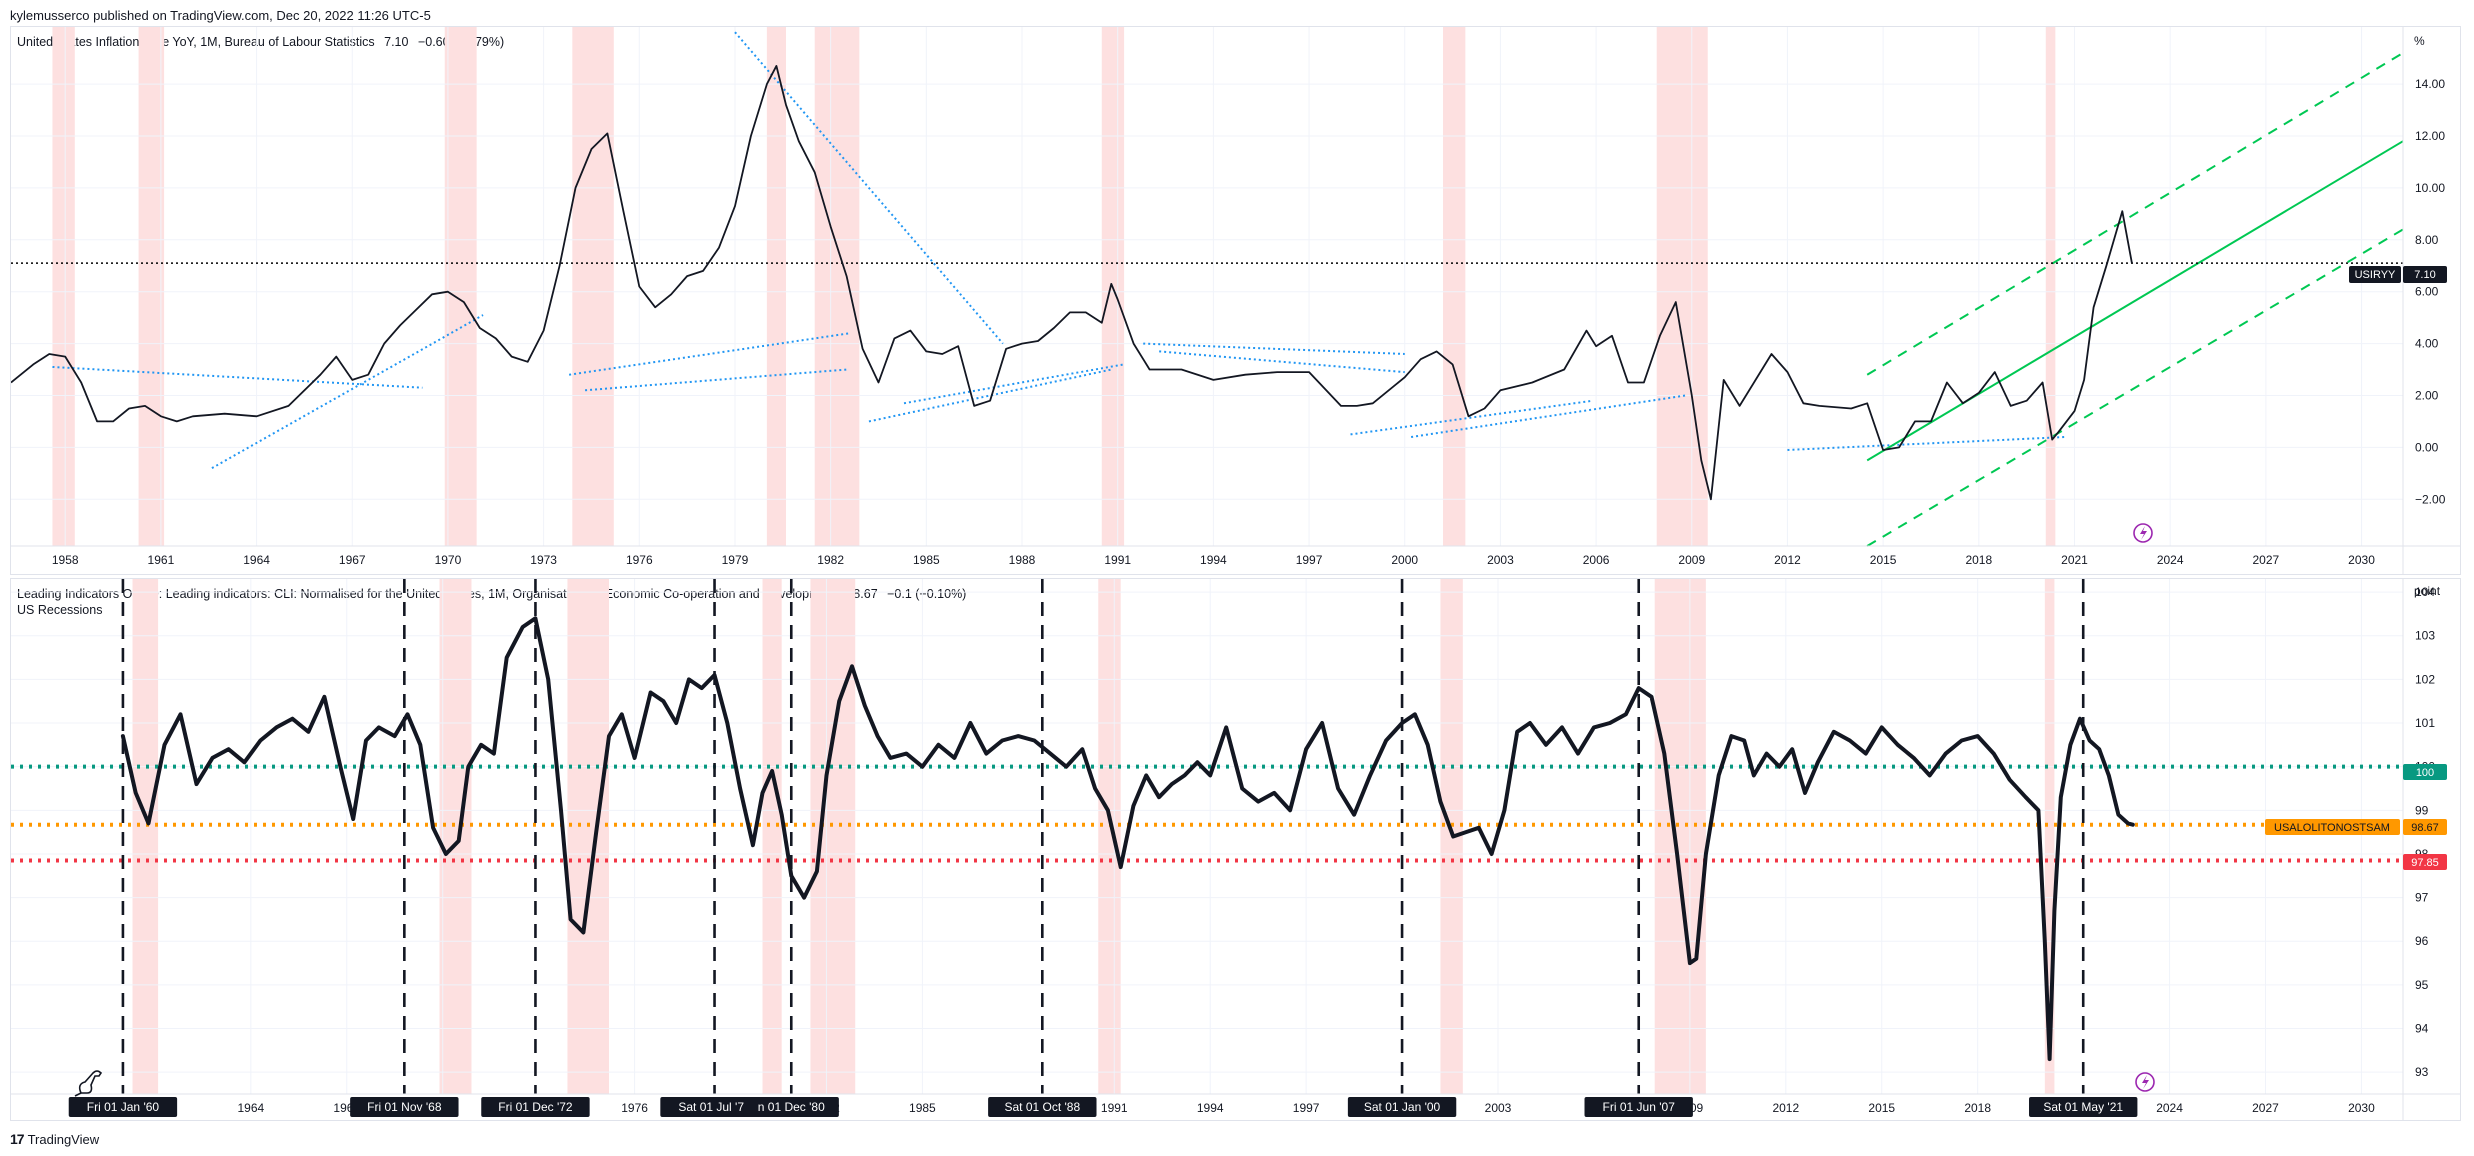 This screenshot has width=2474, height=1156. I want to click on tag-value-text: 98.67, so click(2425, 828).